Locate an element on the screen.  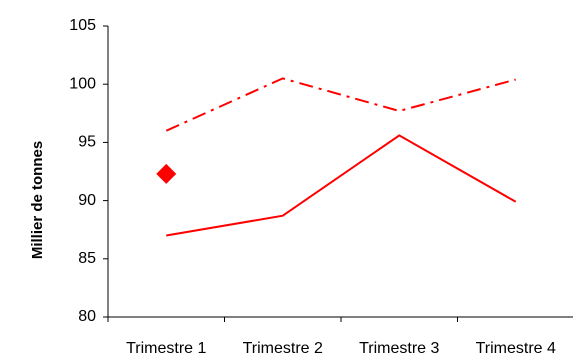
x-tick-label: Trimestre 2 is located at coordinates (283, 348).